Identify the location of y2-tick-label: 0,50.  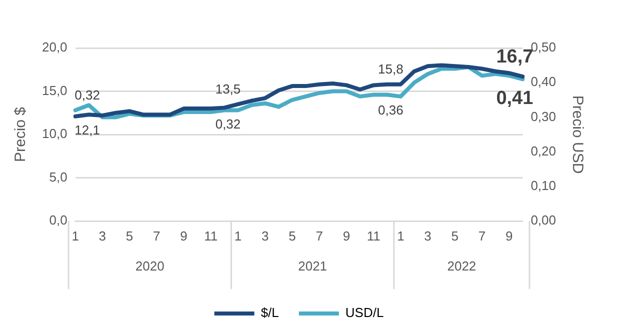
(543, 47).